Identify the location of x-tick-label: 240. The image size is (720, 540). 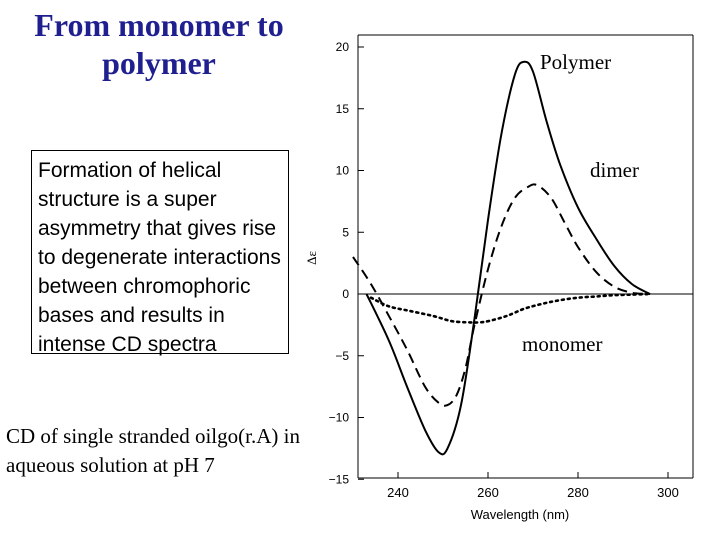
(398, 492).